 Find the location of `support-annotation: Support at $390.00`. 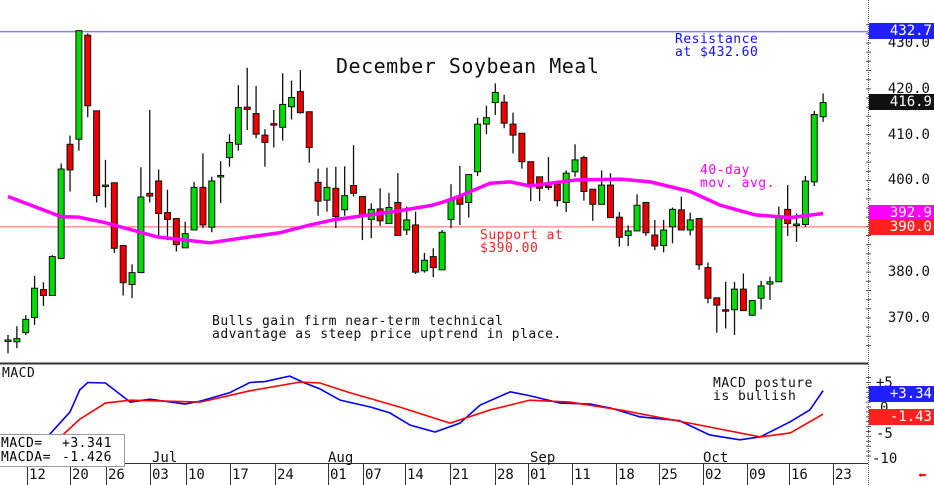

support-annotation: Support at $390.00 is located at coordinates (522, 242).